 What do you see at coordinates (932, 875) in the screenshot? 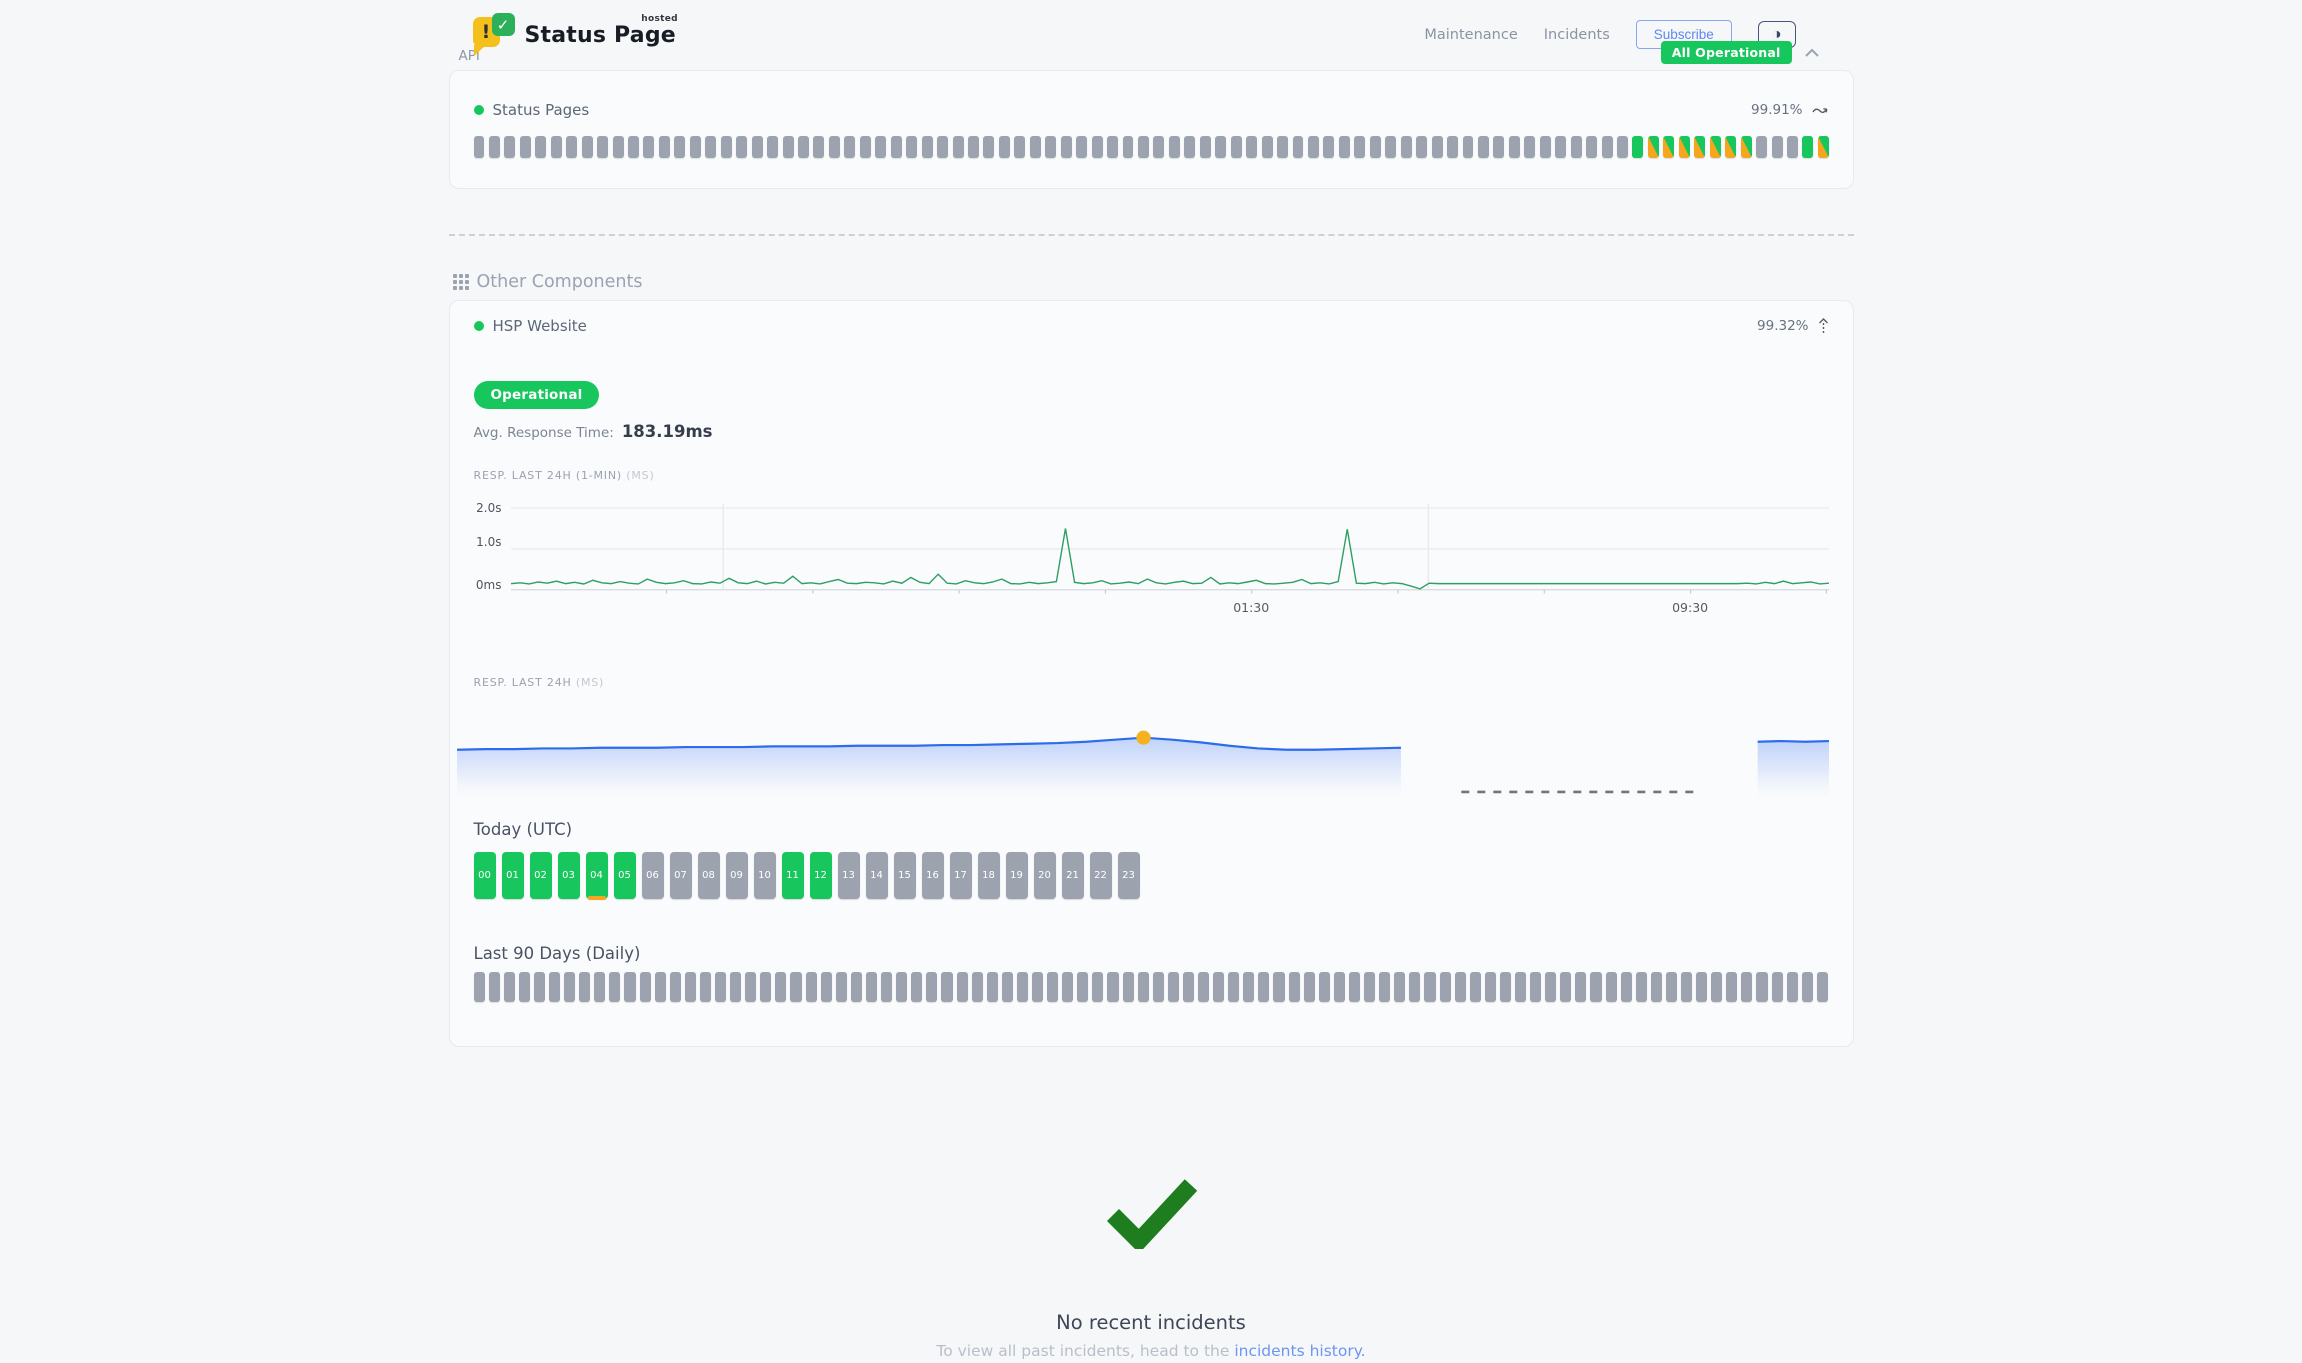
I see `hour-block-16: 16` at bounding box center [932, 875].